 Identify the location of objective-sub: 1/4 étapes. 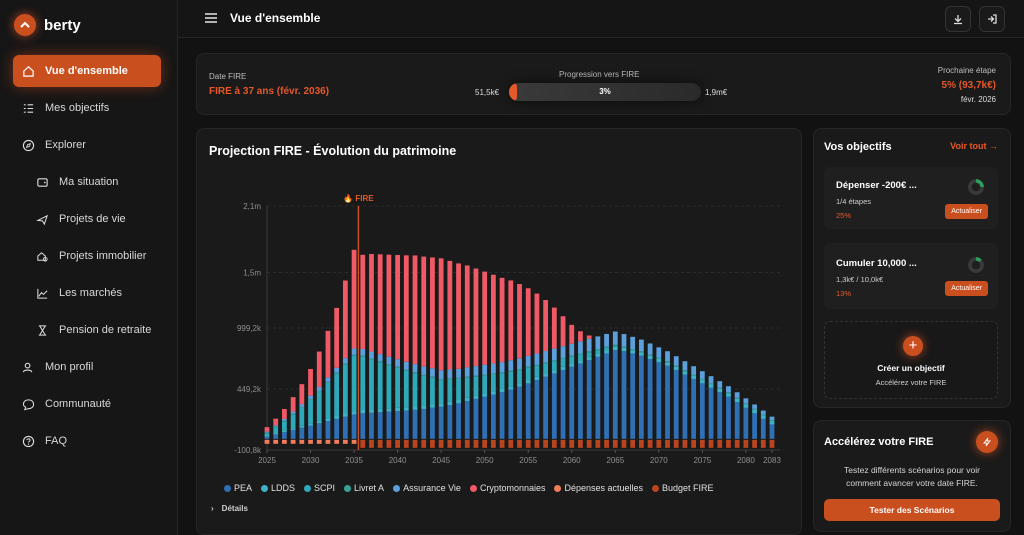
(854, 201).